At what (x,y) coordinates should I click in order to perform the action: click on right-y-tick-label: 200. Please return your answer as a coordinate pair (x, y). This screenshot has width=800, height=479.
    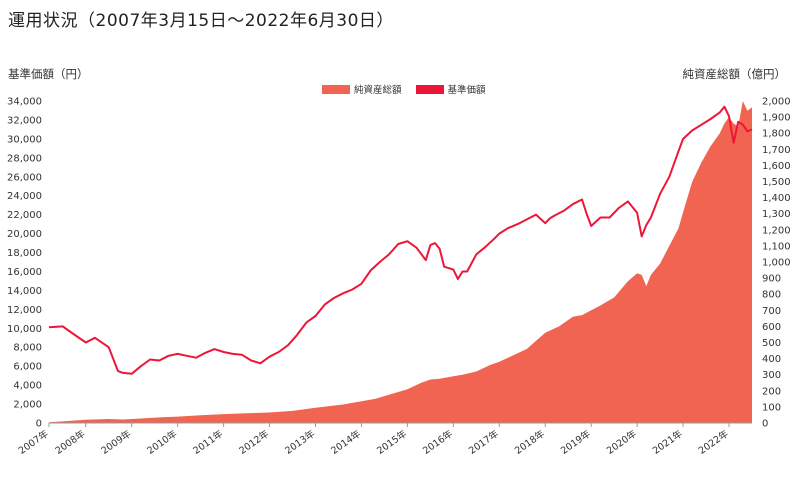
    Looking at the image, I should click on (771, 391).